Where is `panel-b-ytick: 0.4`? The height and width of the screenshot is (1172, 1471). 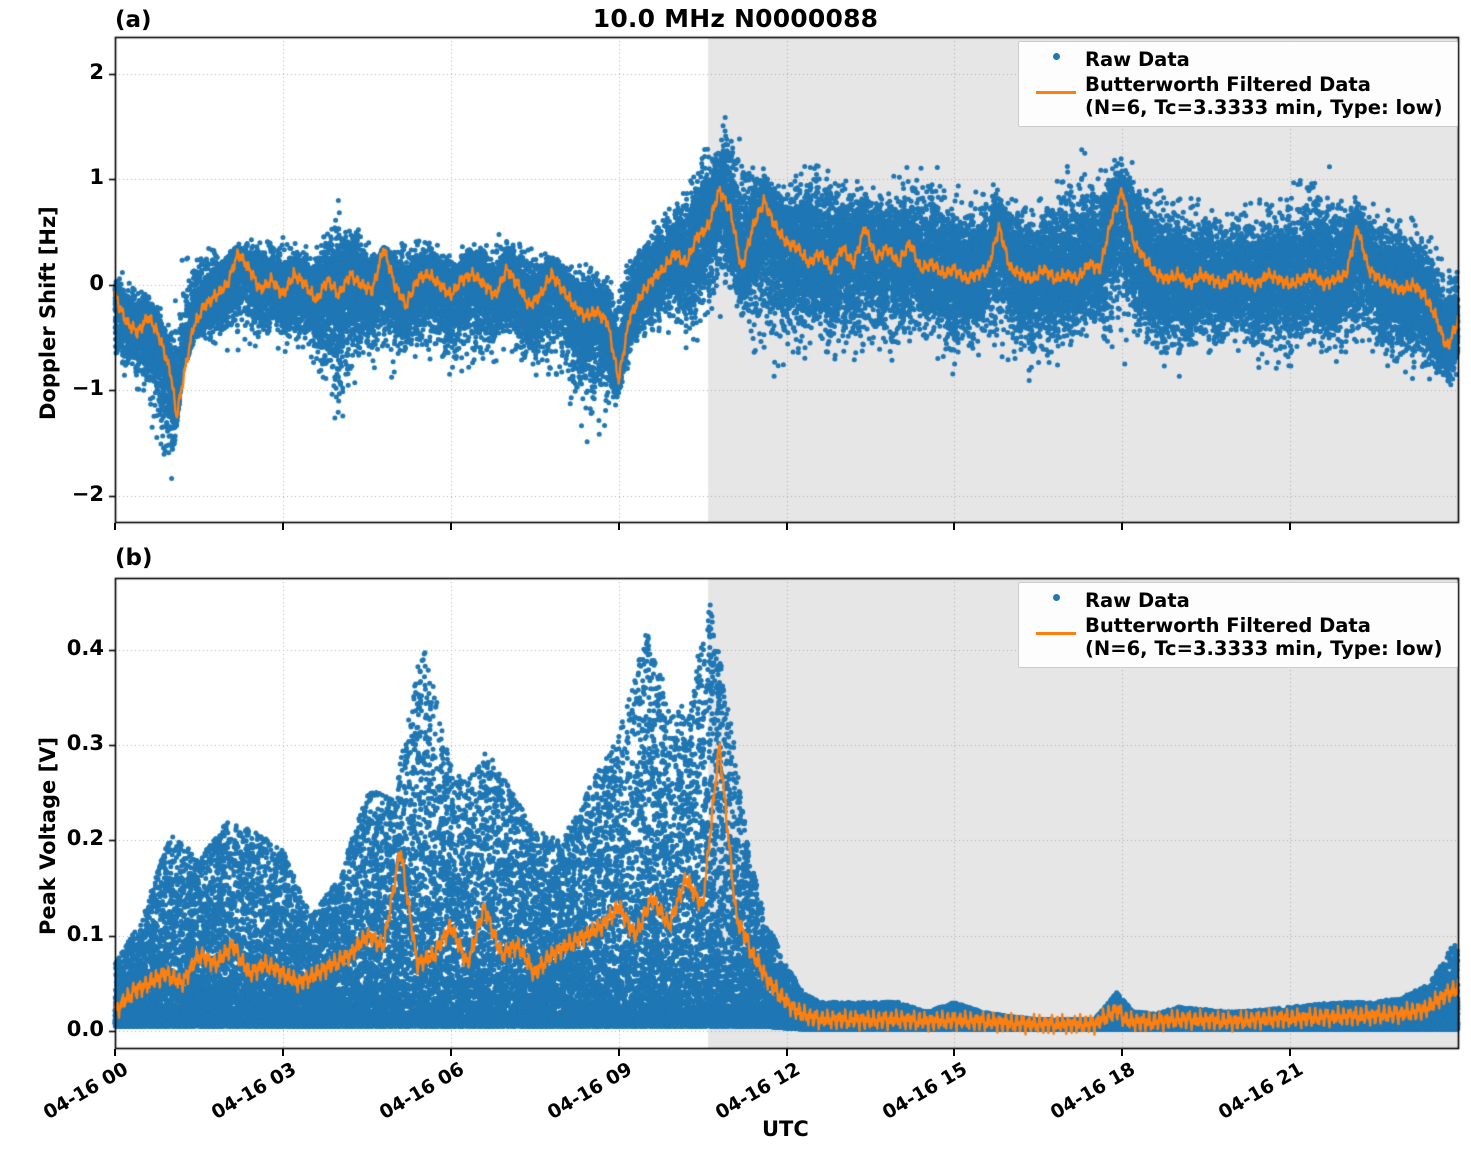 panel-b-ytick: 0.4 is located at coordinates (85, 647).